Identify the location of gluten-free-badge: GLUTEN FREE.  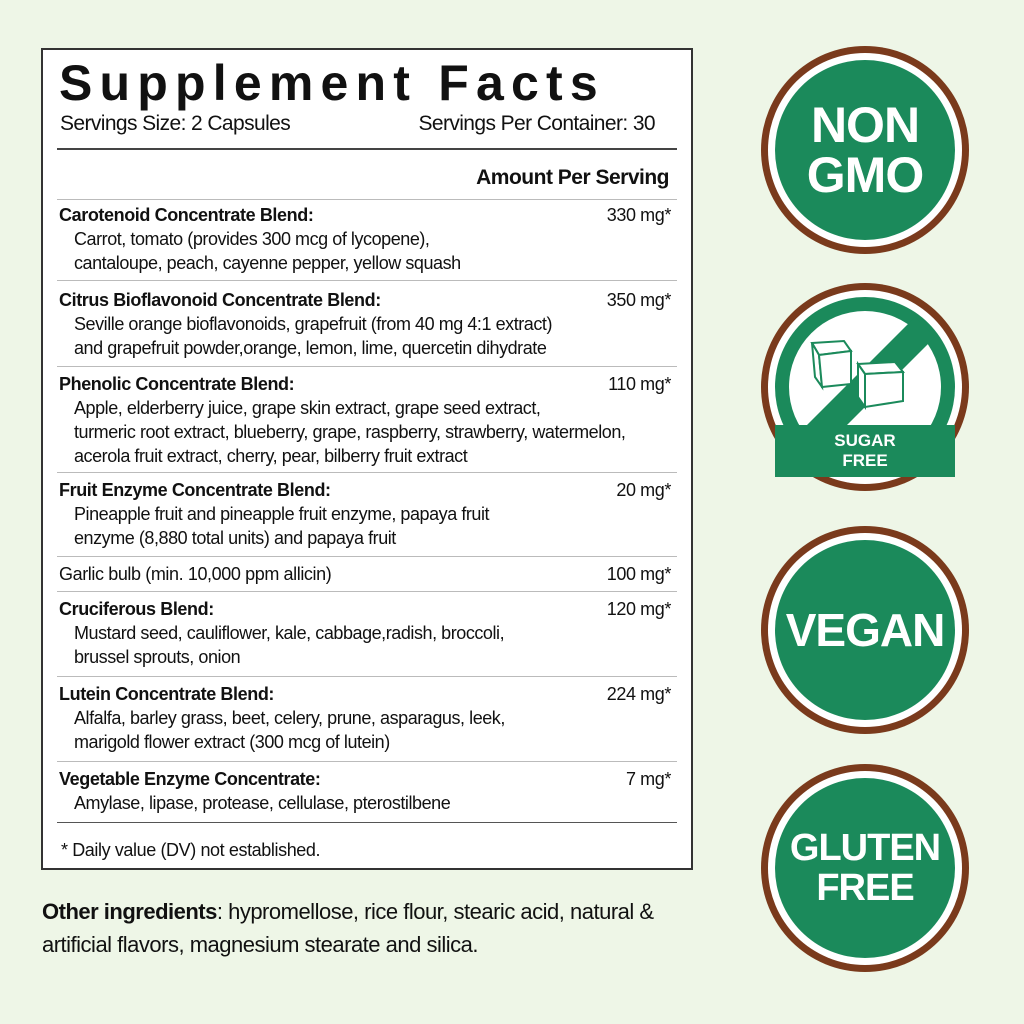
(865, 868).